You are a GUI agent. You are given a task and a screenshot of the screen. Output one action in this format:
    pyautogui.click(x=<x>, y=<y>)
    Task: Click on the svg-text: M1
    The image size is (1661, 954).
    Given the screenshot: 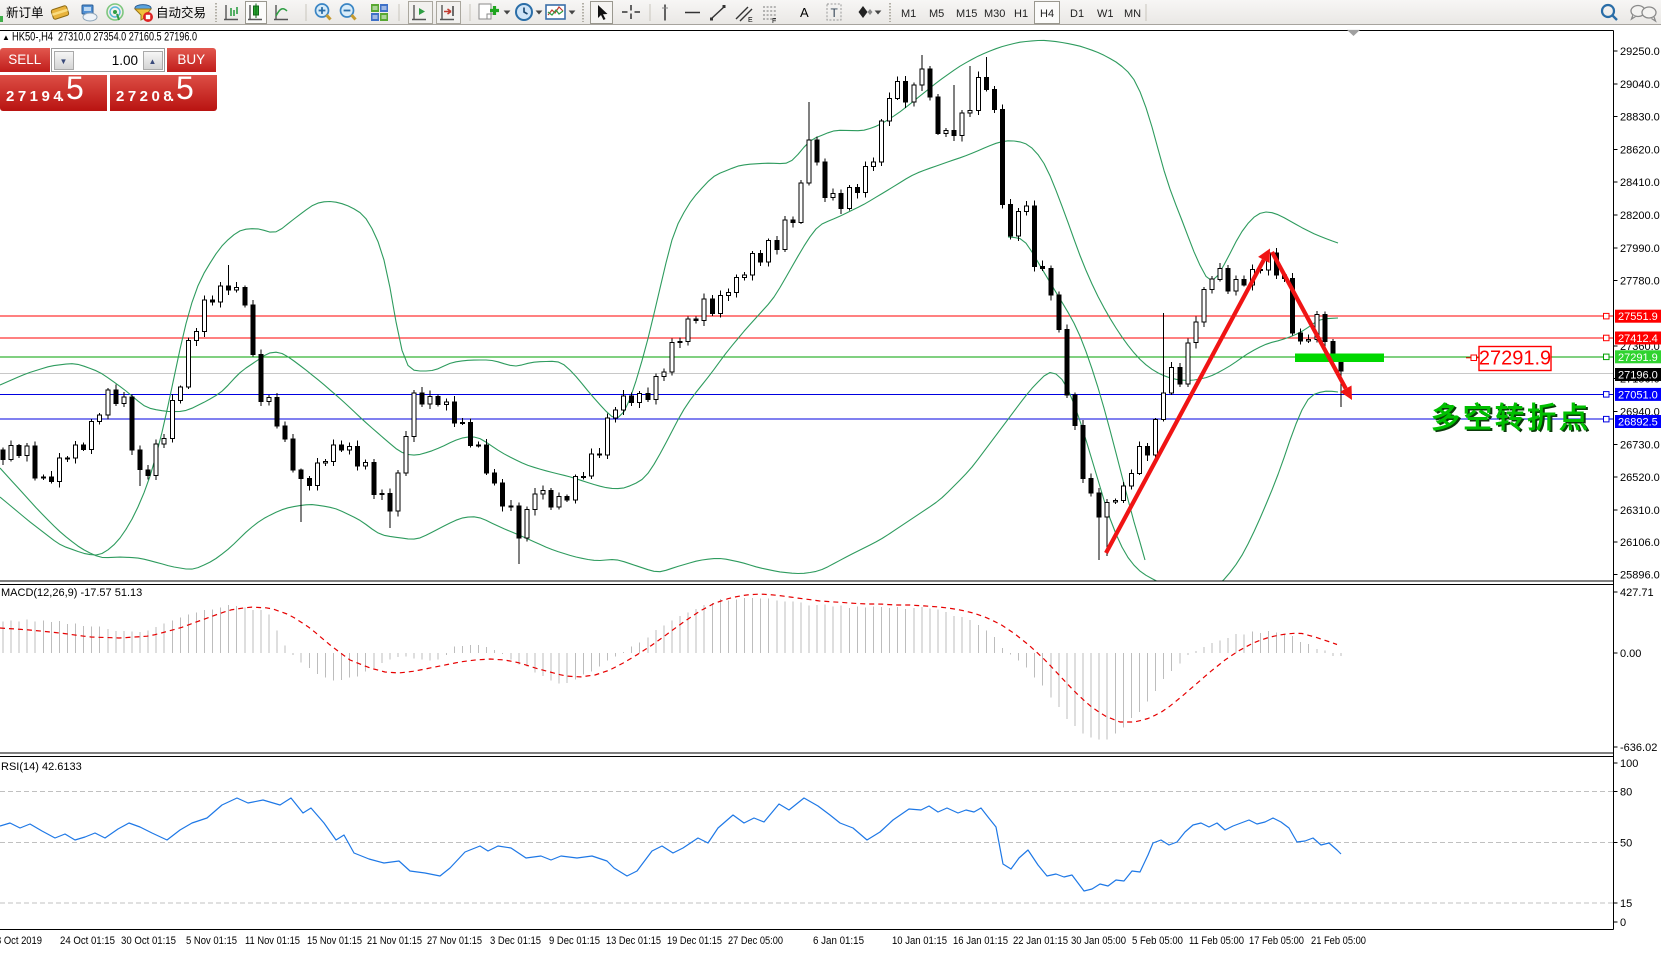 What is the action you would take?
    pyautogui.click(x=908, y=14)
    